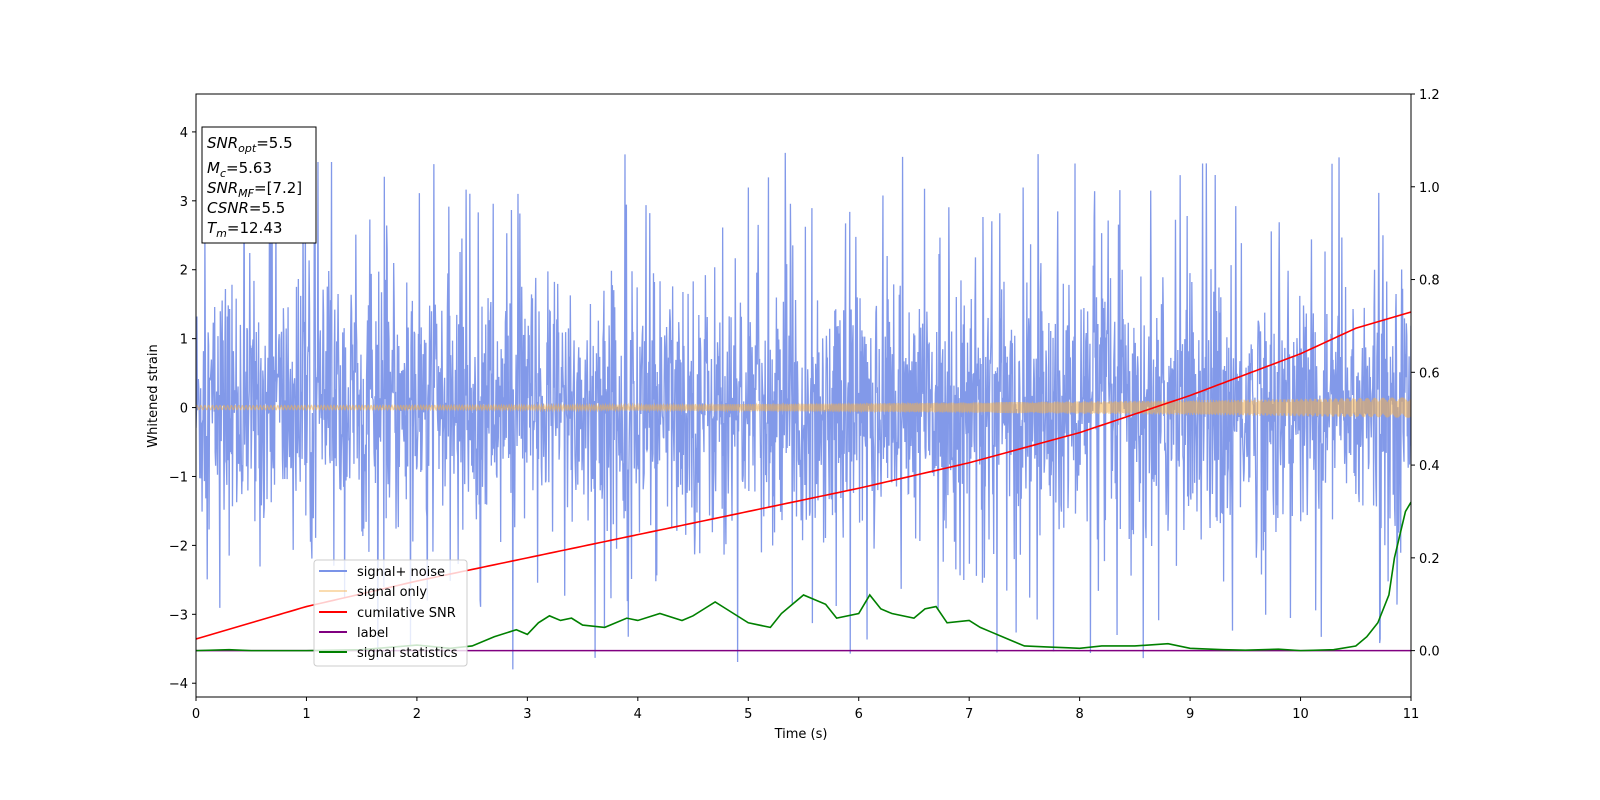  I want to click on legend-label-label: label, so click(372, 633).